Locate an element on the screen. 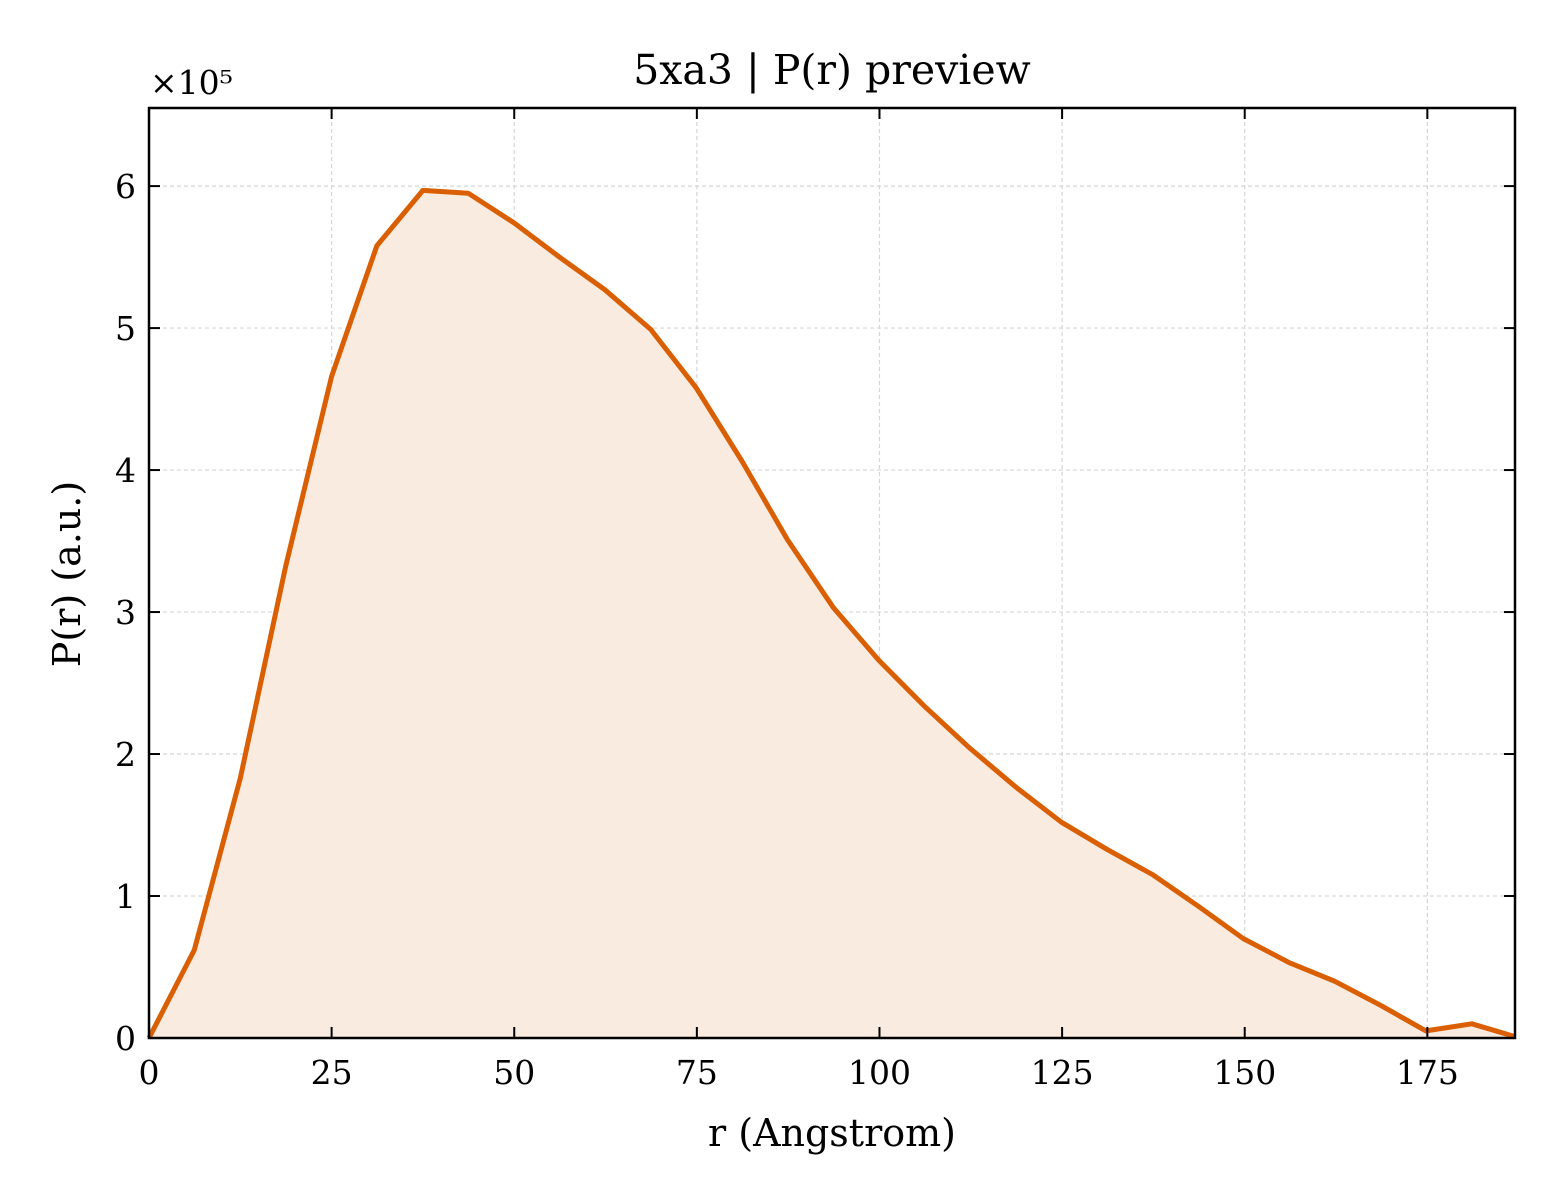 Image resolution: width=1560 pixels, height=1200 pixels. x-tick-label: 125 is located at coordinates (1062, 1072).